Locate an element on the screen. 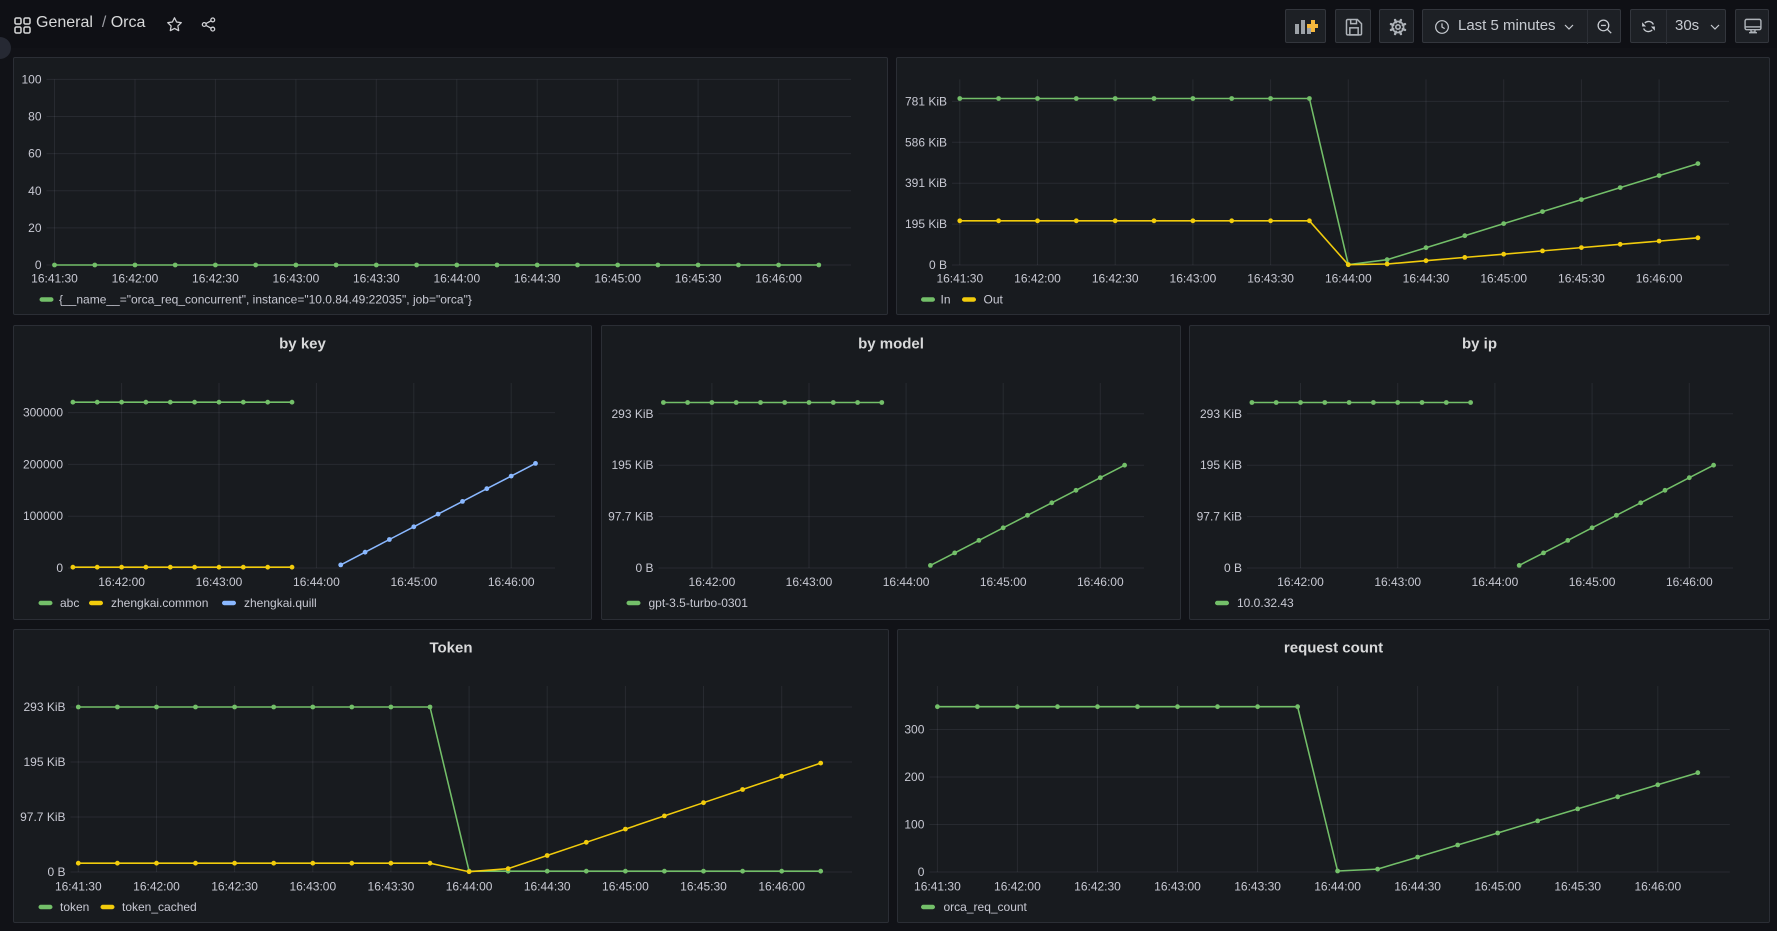 Image resolution: width=1777 pixels, height=931 pixels. svg-text: by model is located at coordinates (891, 344).